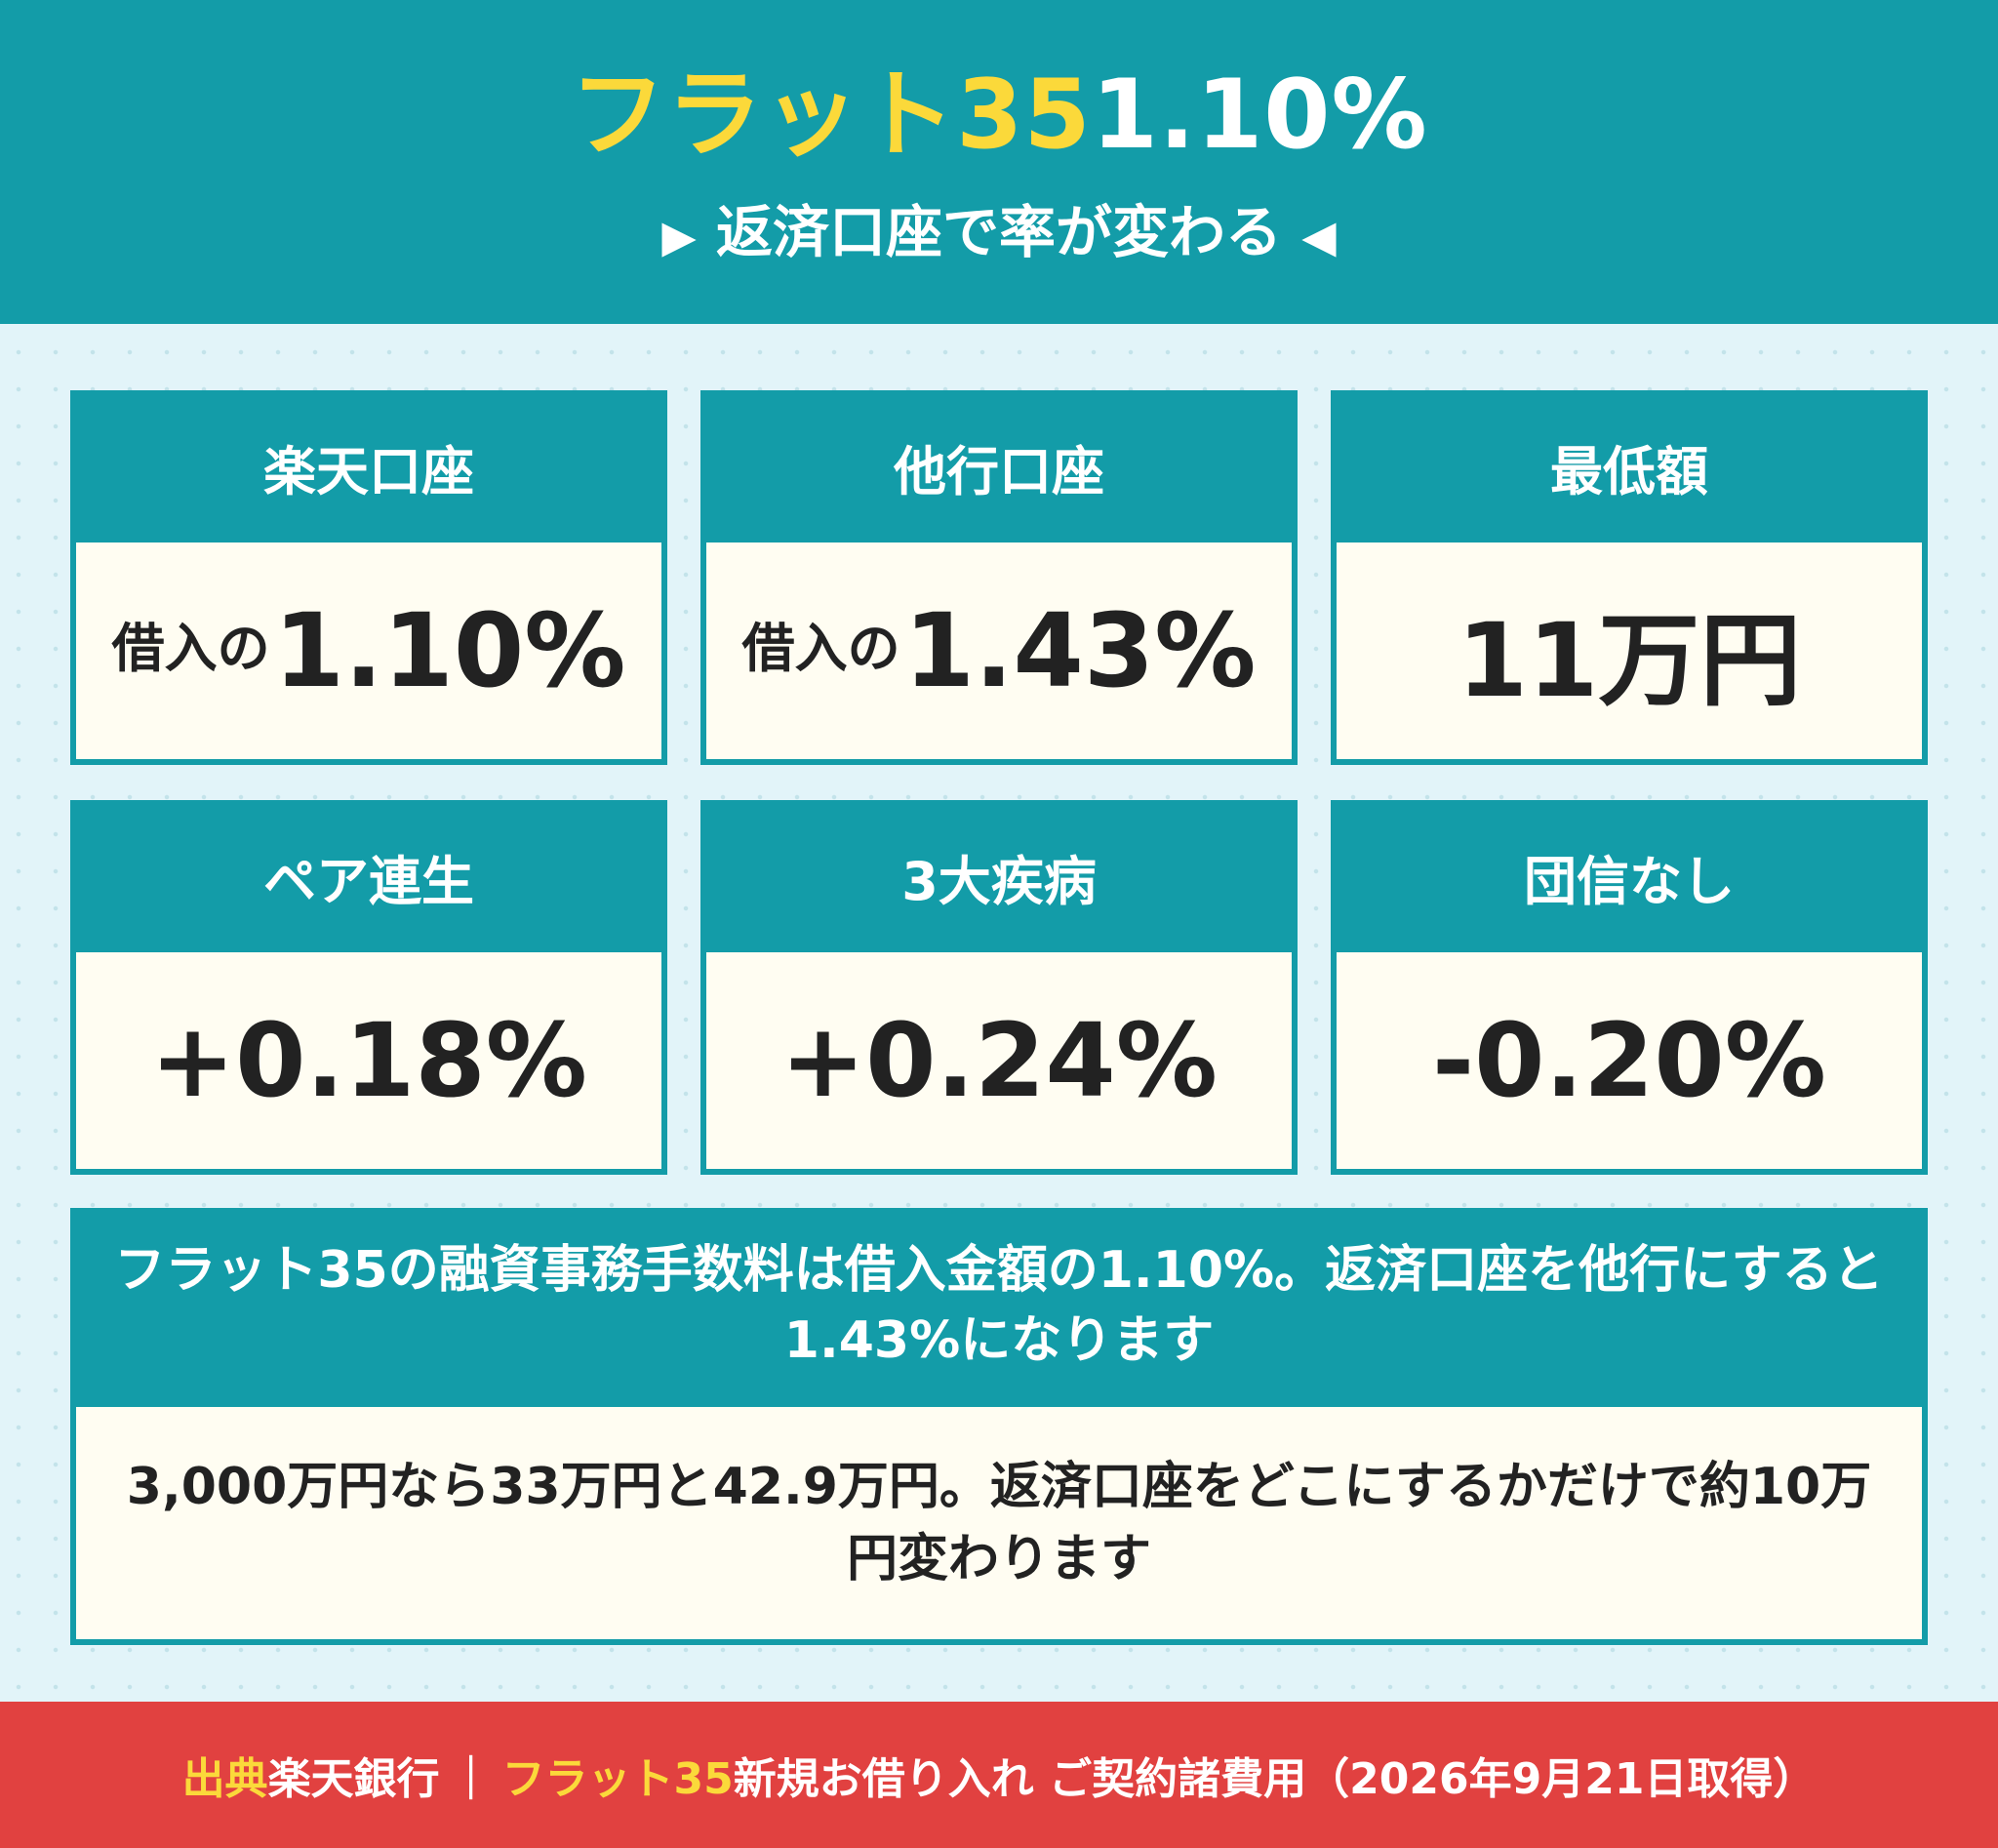 This screenshot has width=1998, height=1848. Describe the element at coordinates (368, 882) in the screenshot. I see `card-label: ペア連生` at that location.